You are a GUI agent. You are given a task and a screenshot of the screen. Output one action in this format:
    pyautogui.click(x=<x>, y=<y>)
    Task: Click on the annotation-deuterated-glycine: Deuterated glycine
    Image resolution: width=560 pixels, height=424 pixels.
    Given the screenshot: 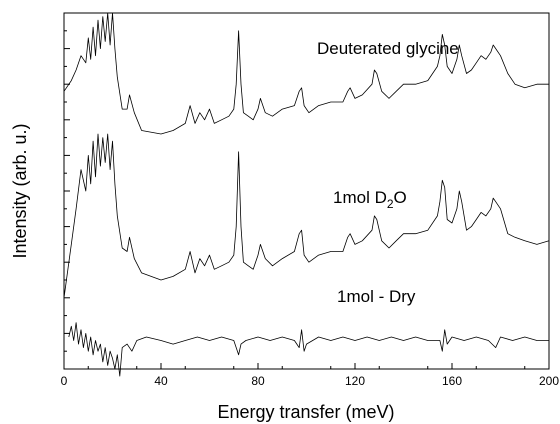 What is the action you would take?
    pyautogui.click(x=388, y=48)
    